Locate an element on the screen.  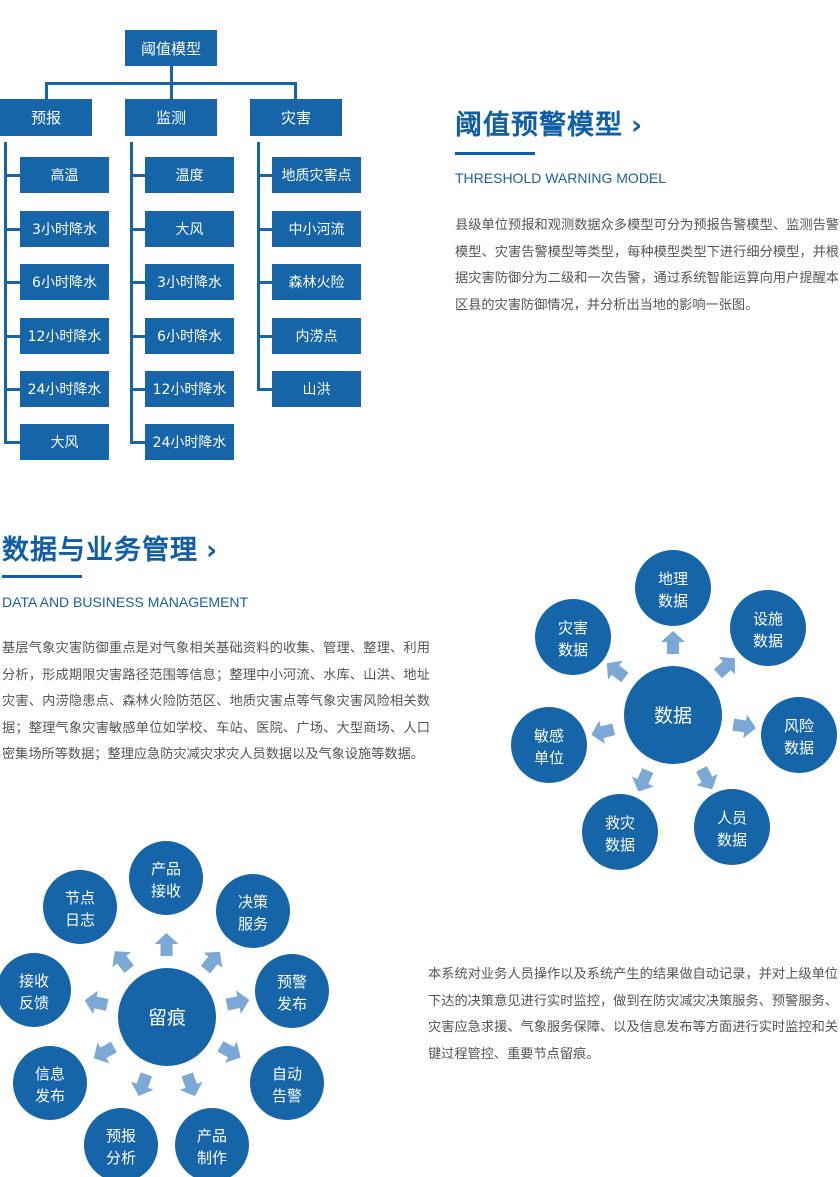
outer-node: 决策服务 is located at coordinates (253, 911).